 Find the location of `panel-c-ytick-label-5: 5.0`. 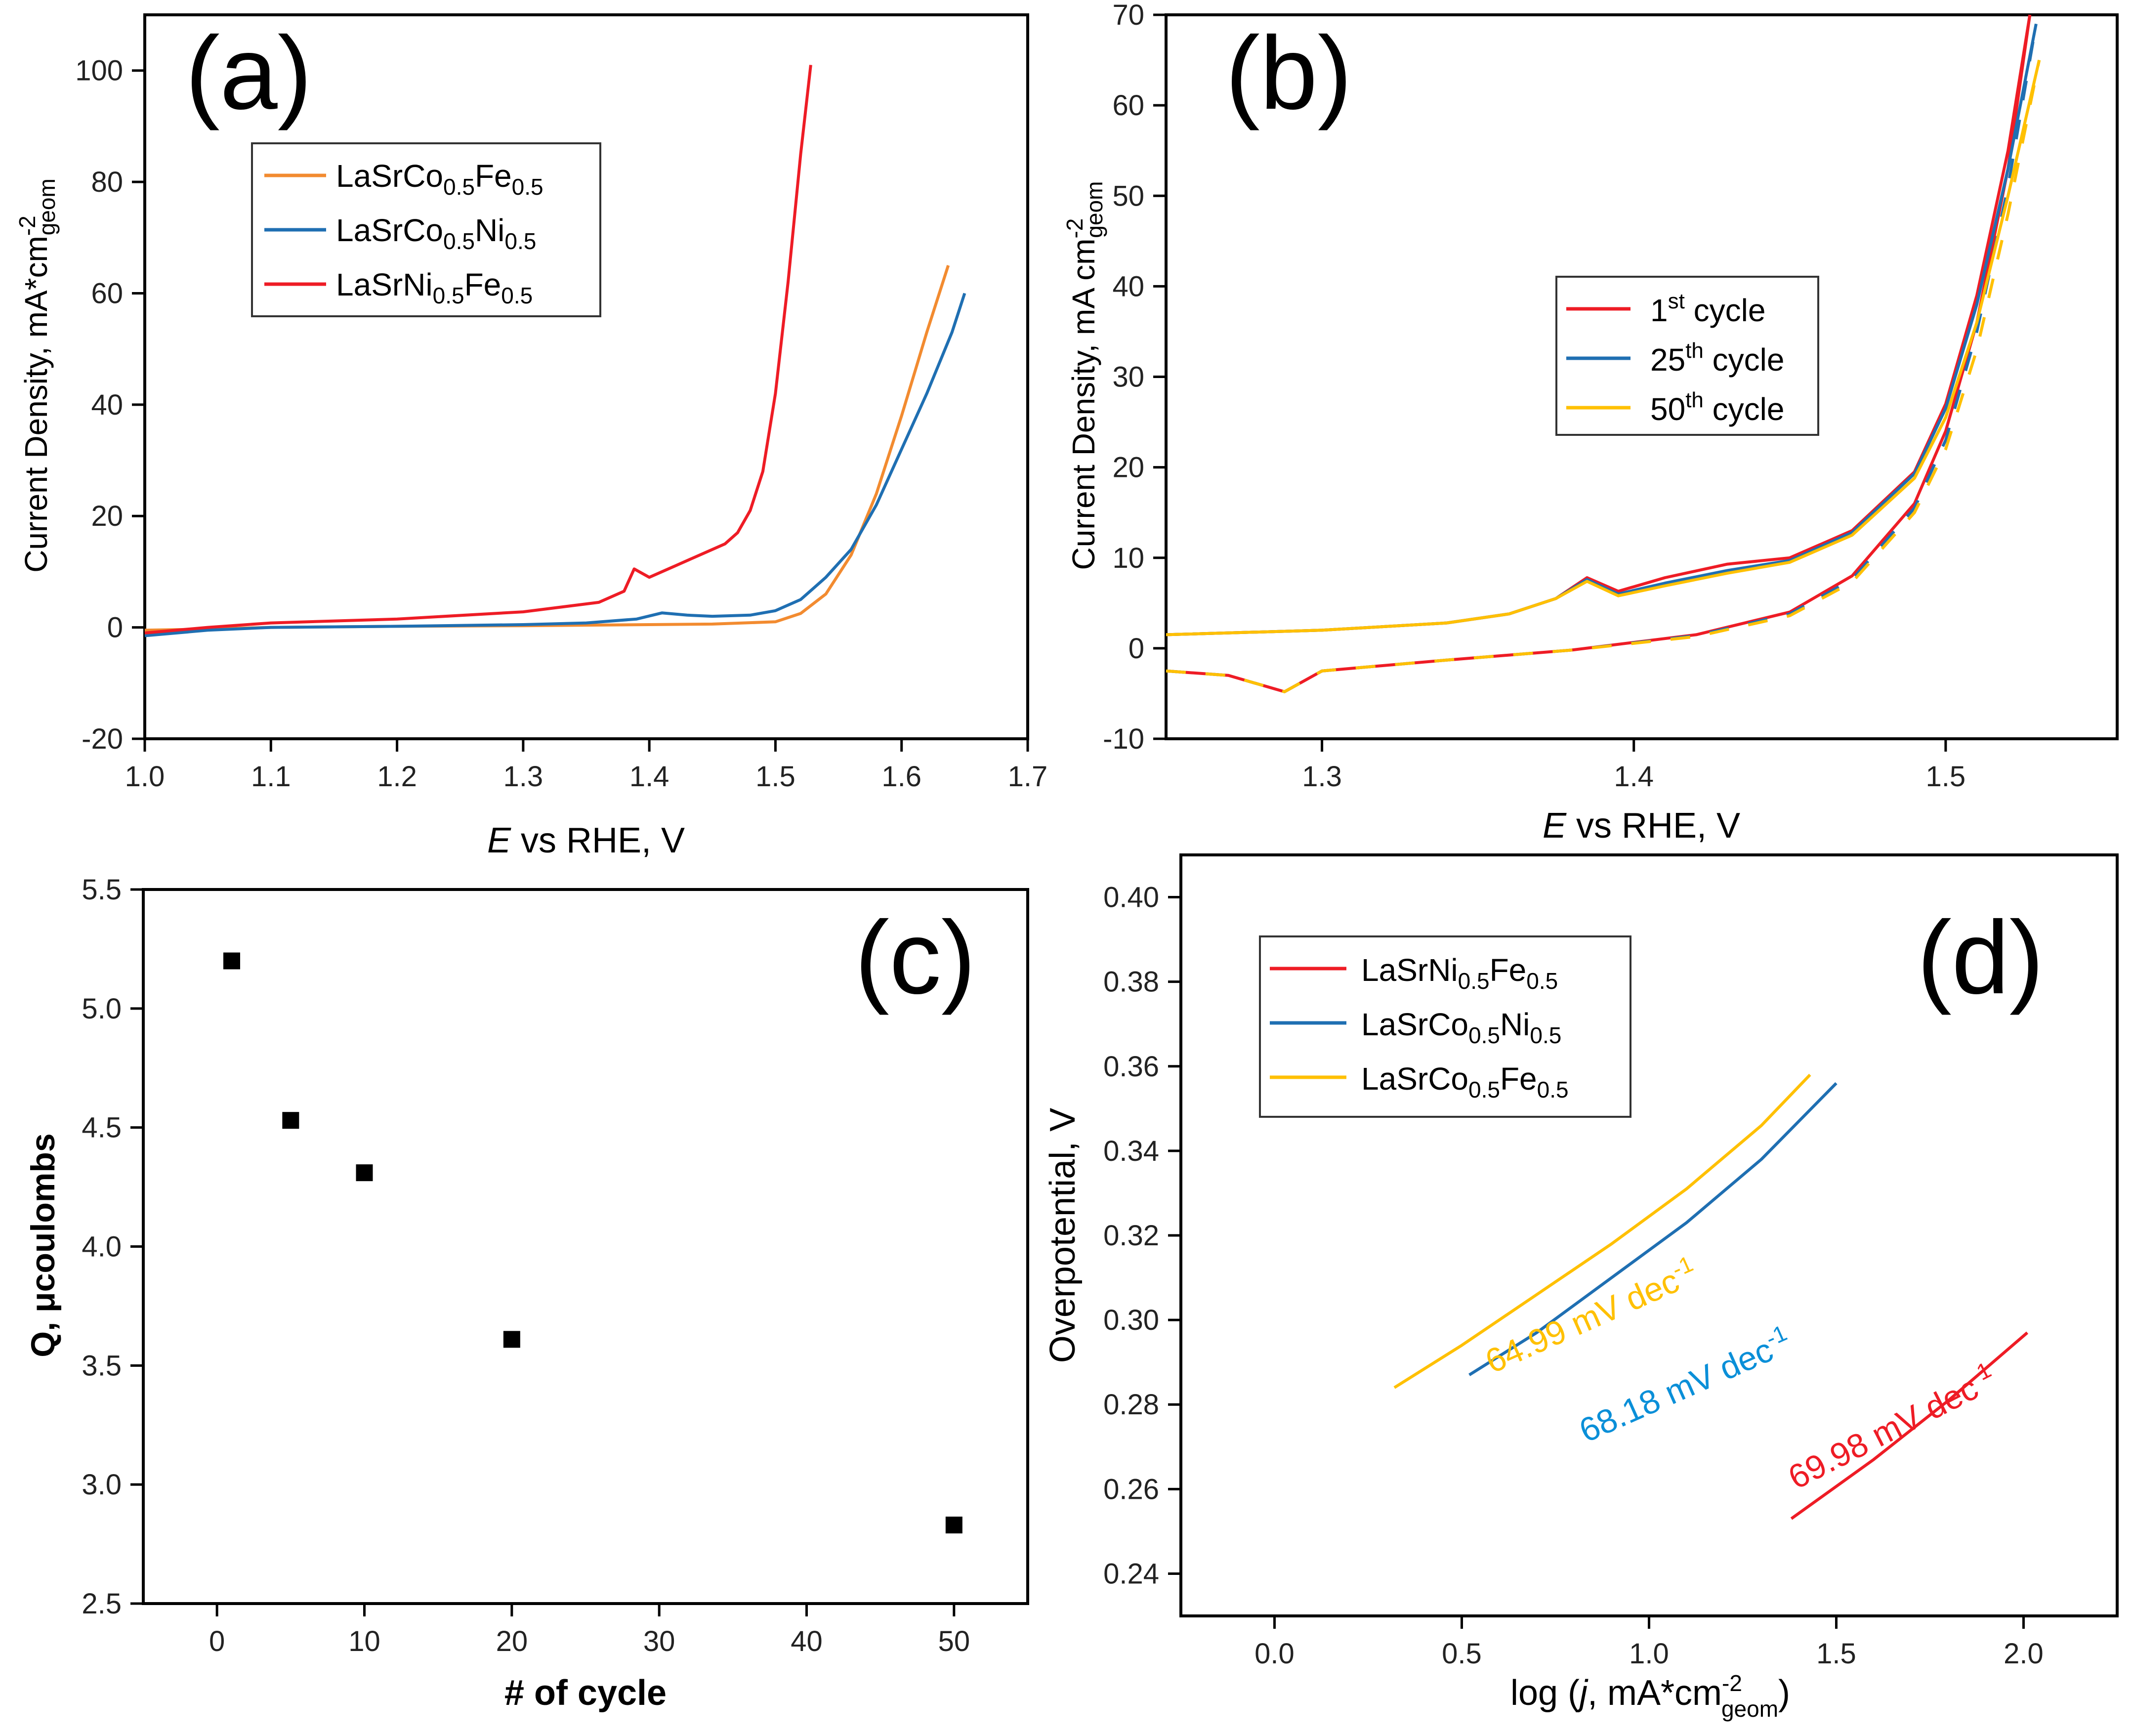

panel-c-ytick-label-5: 5.0 is located at coordinates (102, 1009).